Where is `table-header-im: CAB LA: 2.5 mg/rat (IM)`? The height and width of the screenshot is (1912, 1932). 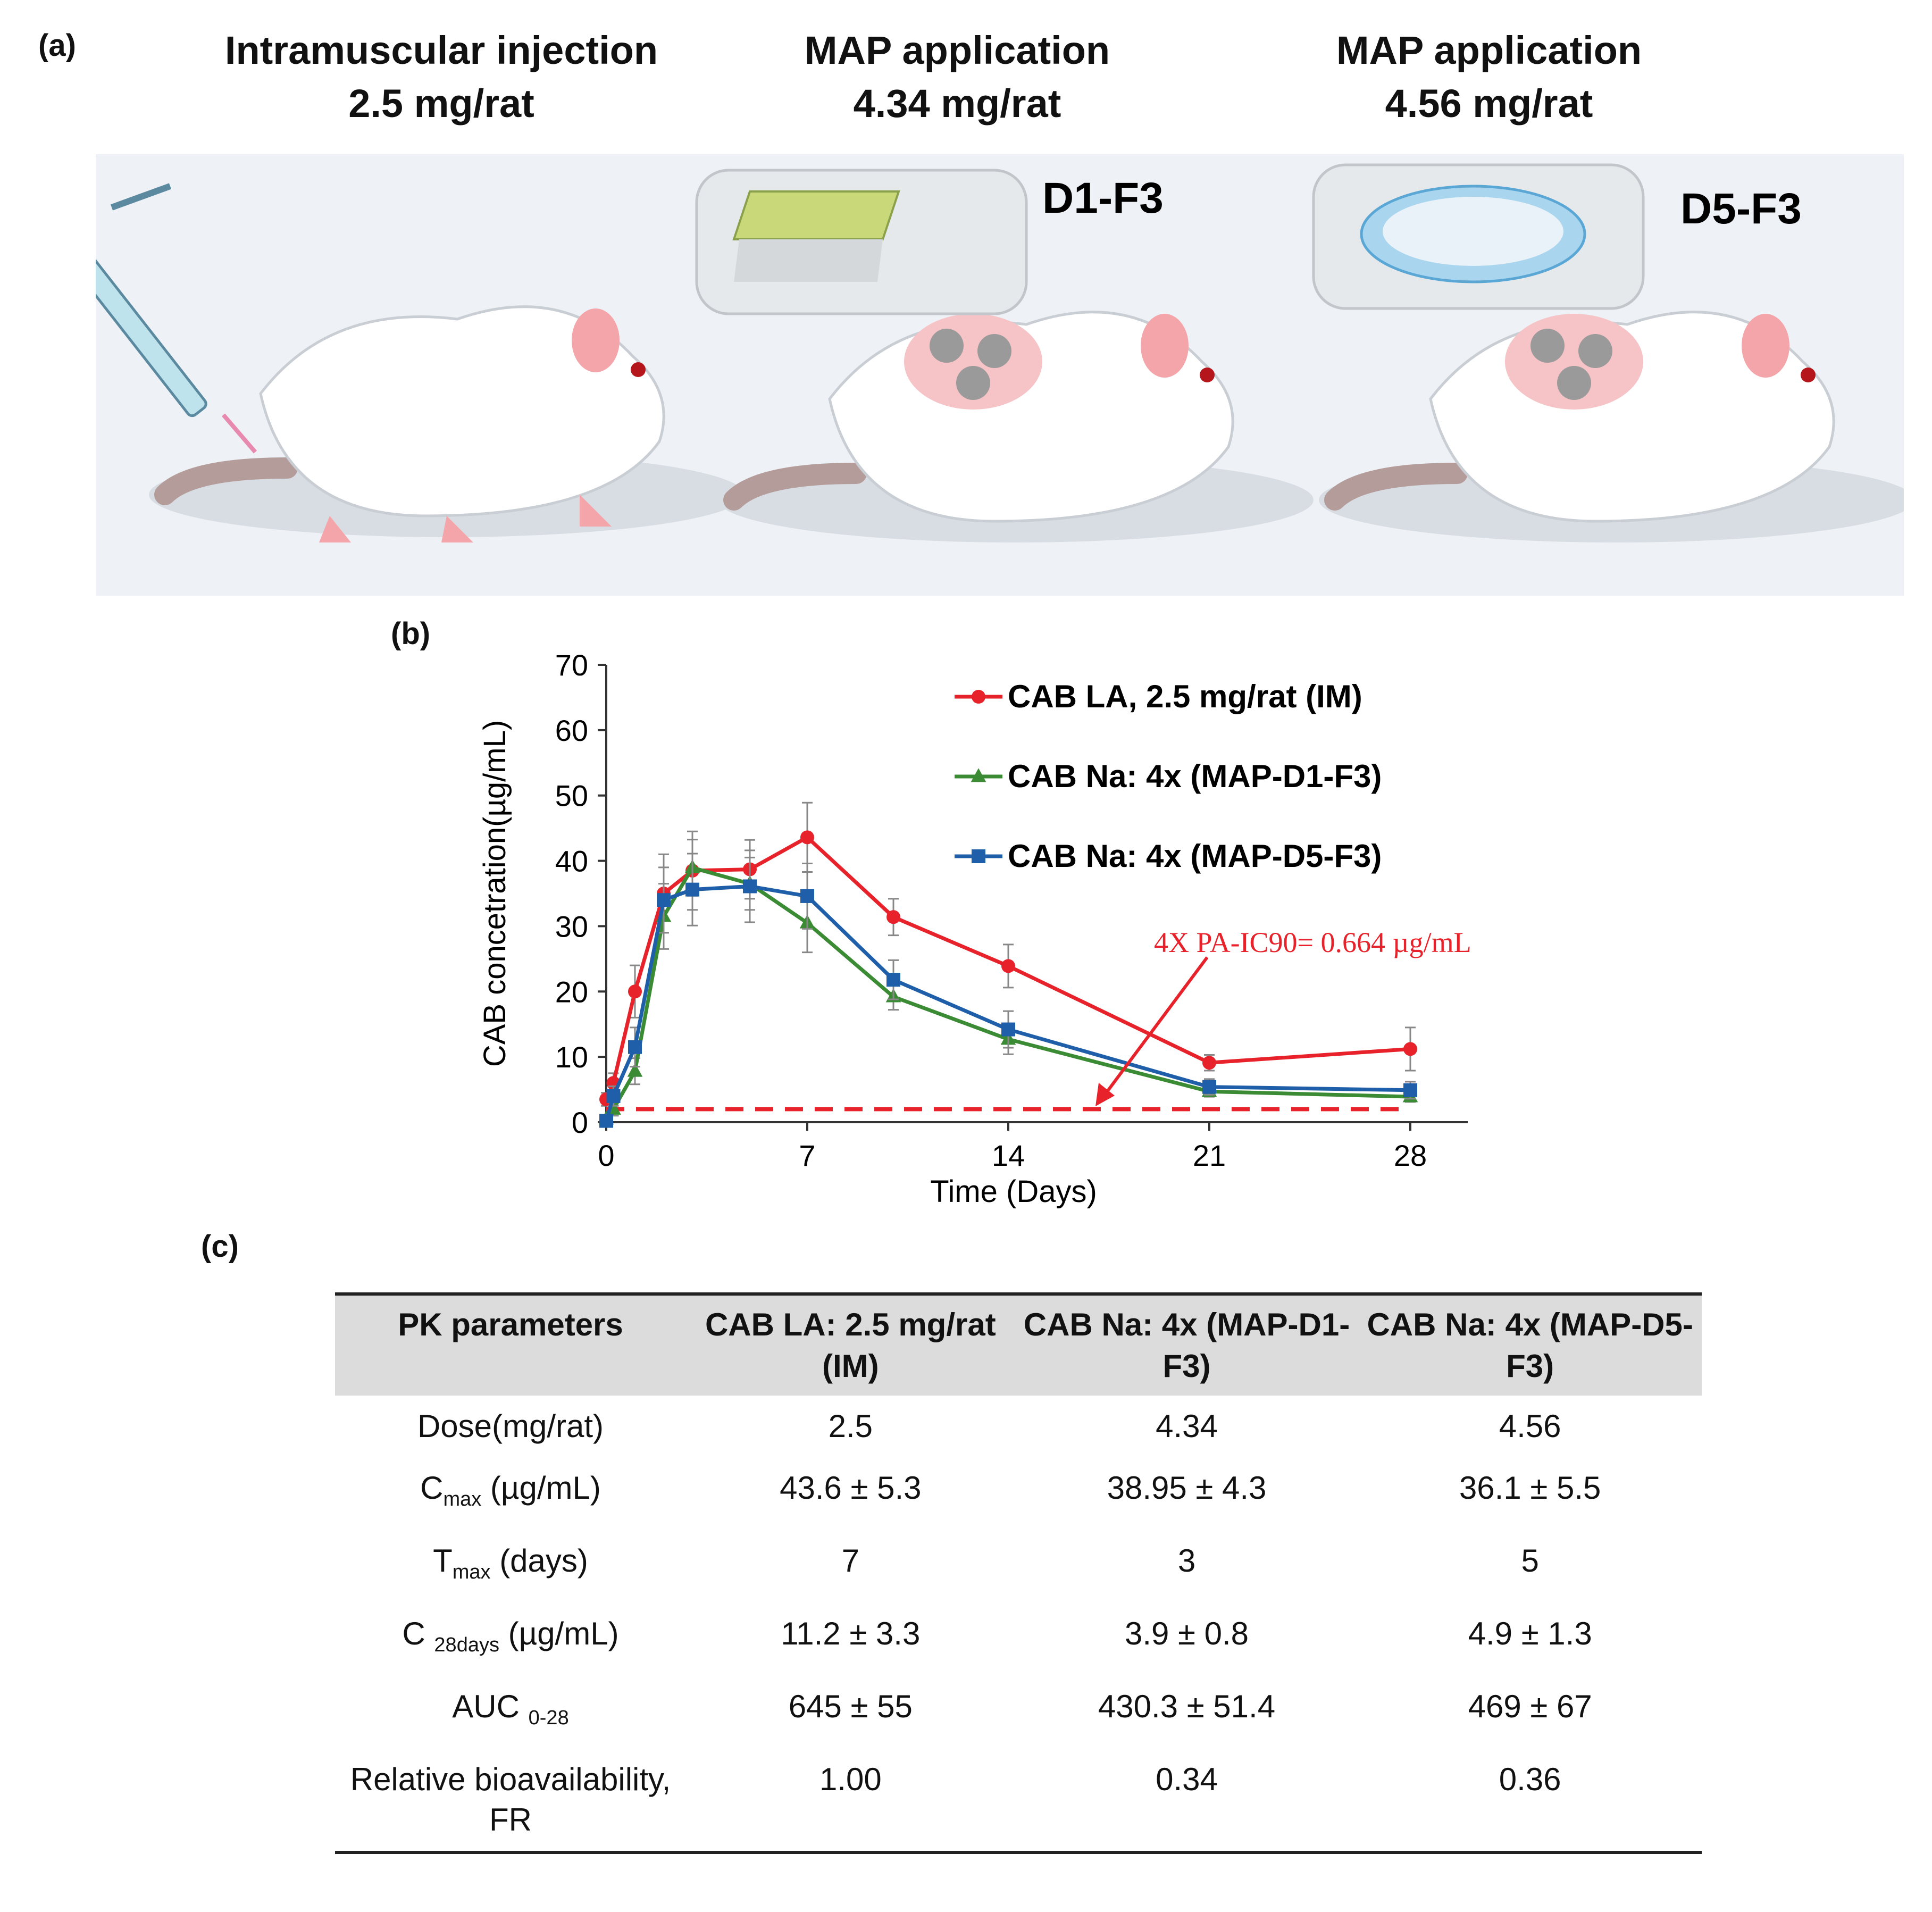 table-header-im: CAB LA: 2.5 mg/rat (IM) is located at coordinates (850, 1345).